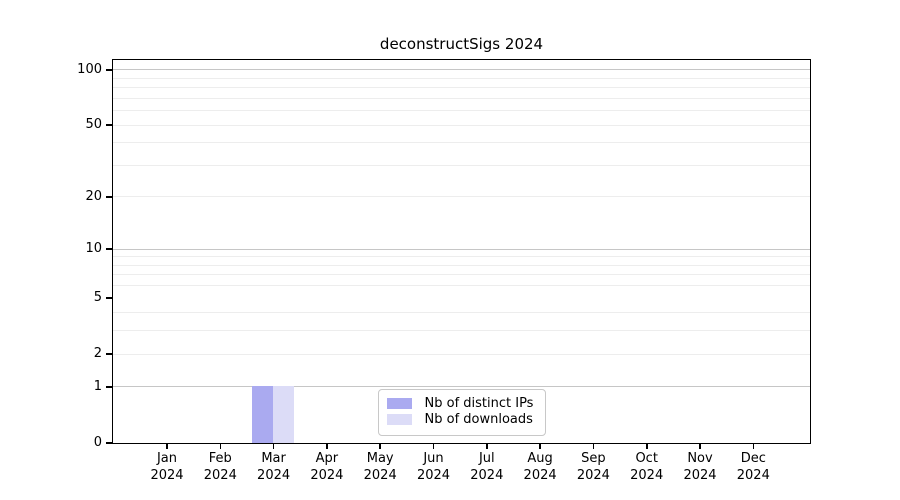 The image size is (900, 500). What do you see at coordinates (327, 467) in the screenshot?
I see `x-tick-label: Apr 2024` at bounding box center [327, 467].